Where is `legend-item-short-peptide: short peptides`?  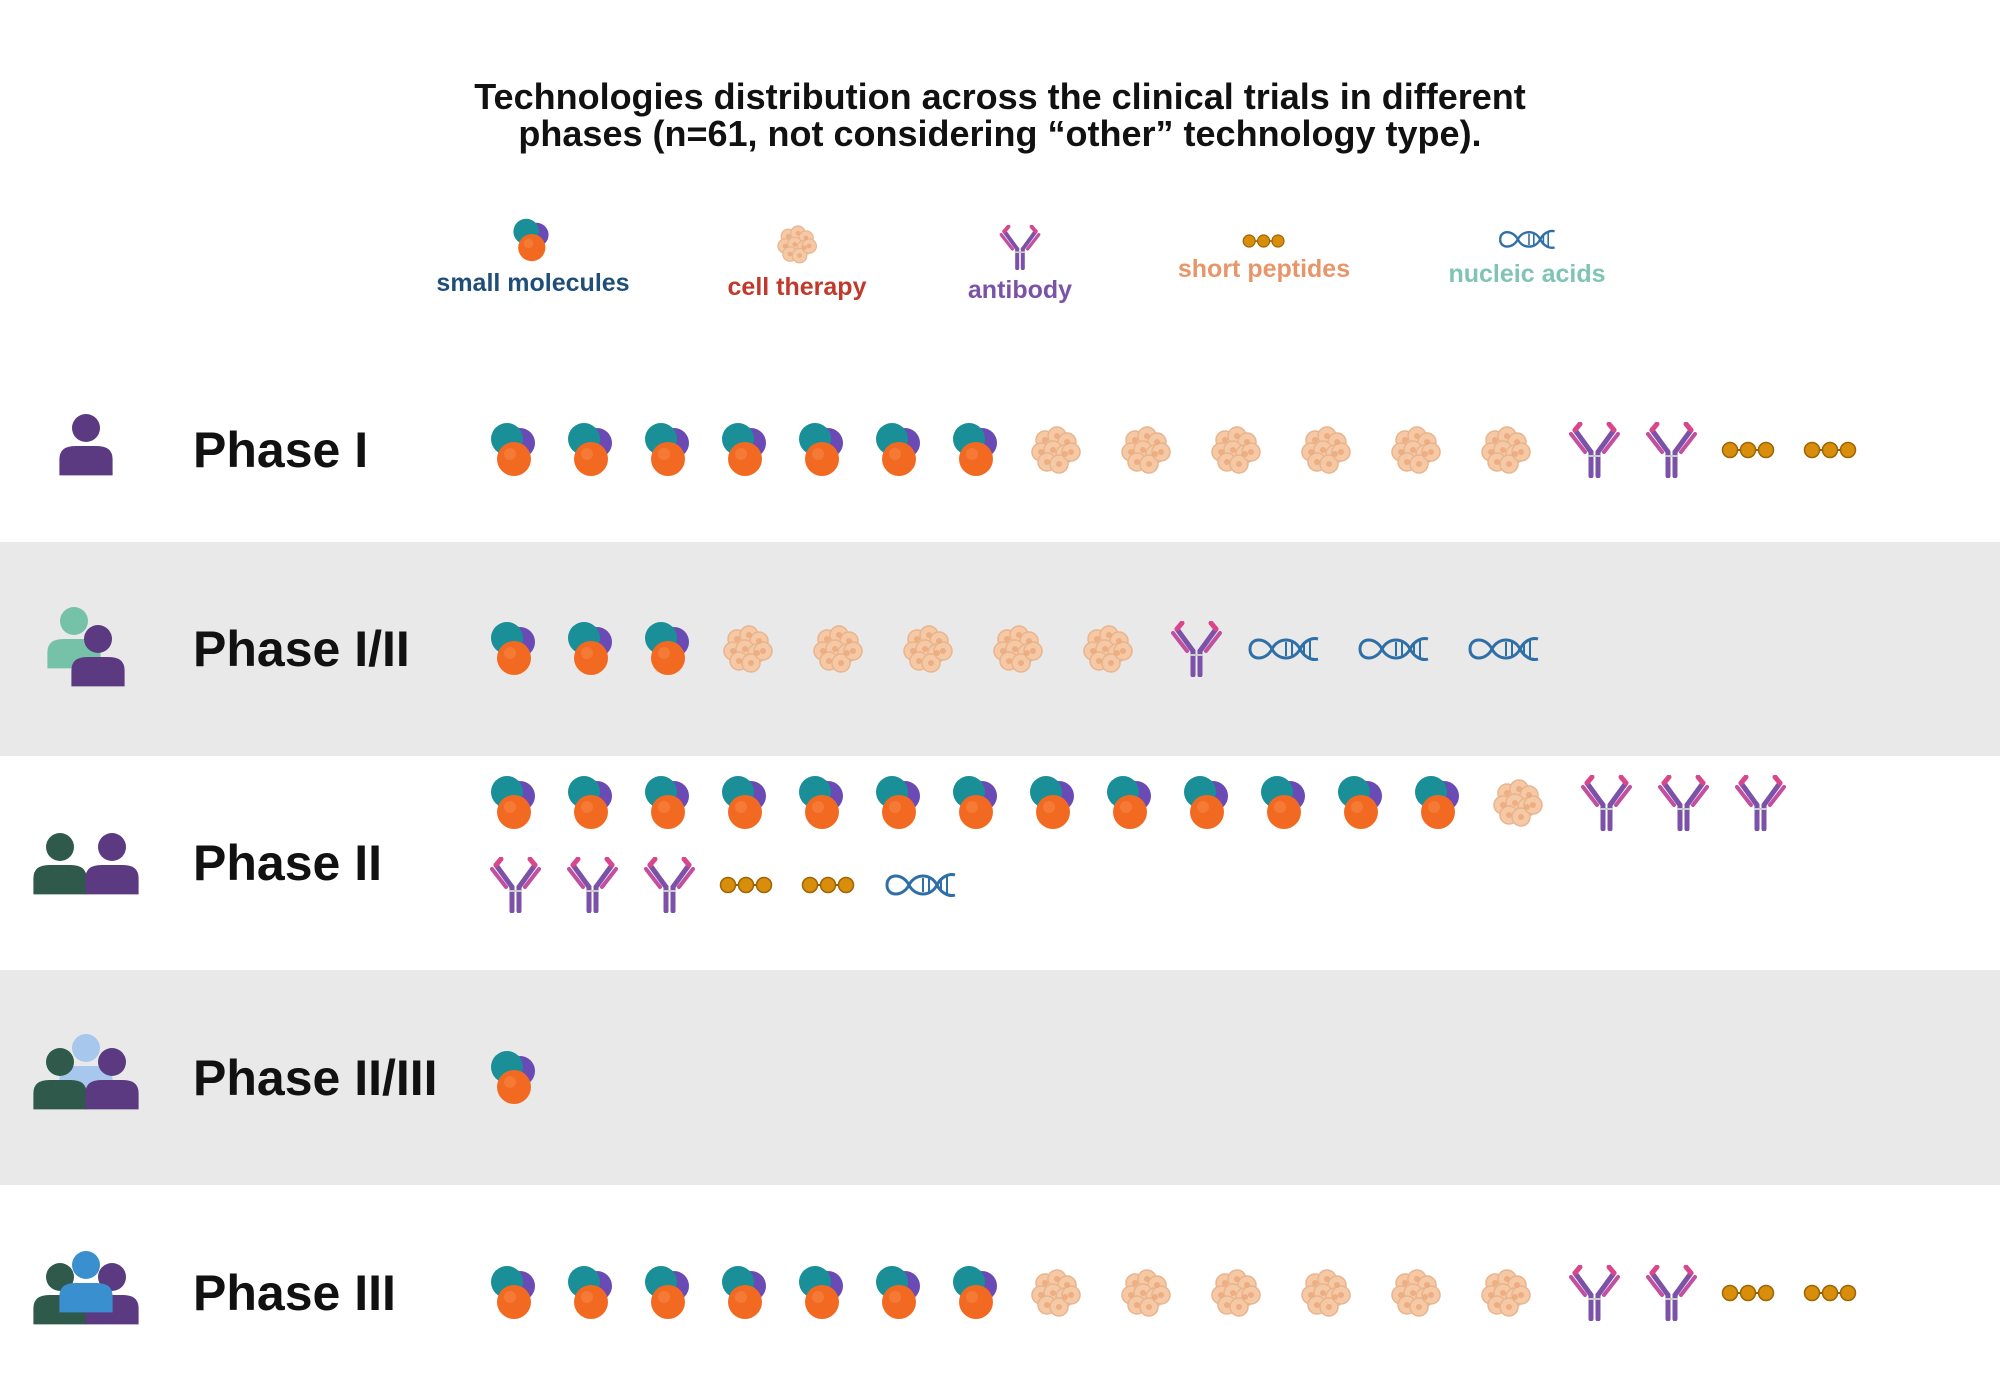
legend-item-short-peptide: short peptides is located at coordinates (1264, 258).